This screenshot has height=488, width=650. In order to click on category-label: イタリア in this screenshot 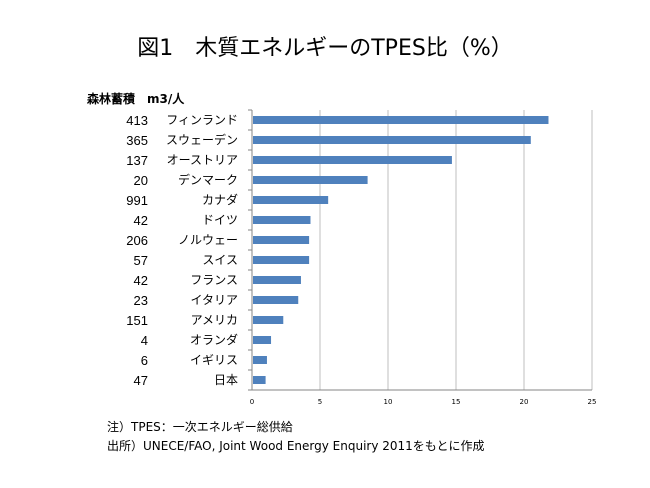, I will do `click(214, 300)`.